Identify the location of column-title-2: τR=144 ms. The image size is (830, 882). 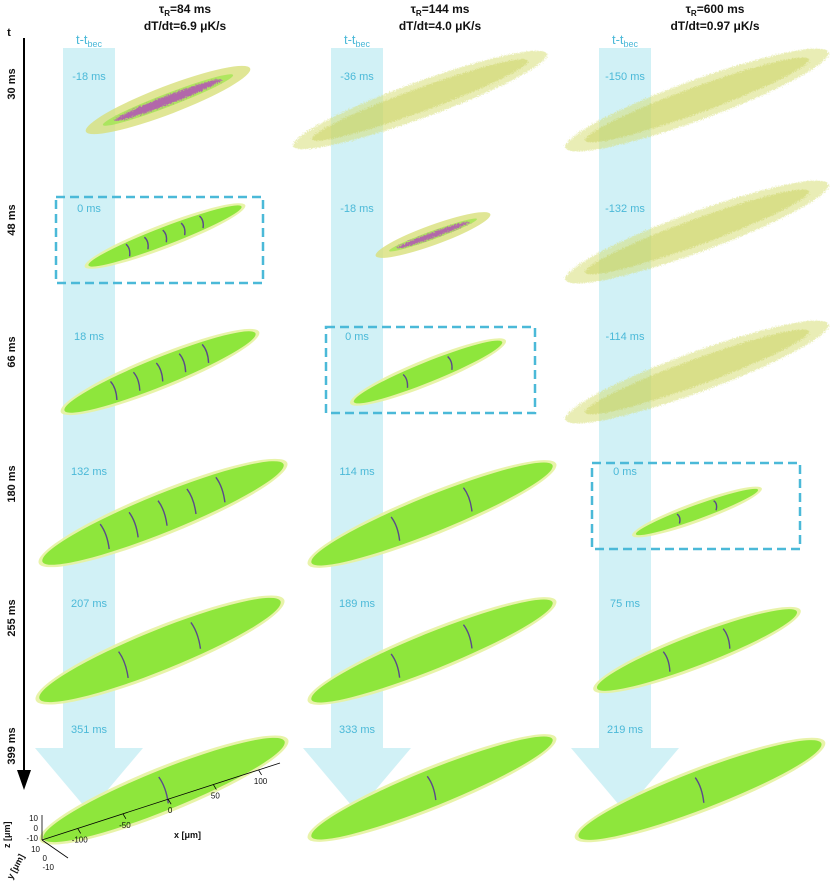
(440, 10).